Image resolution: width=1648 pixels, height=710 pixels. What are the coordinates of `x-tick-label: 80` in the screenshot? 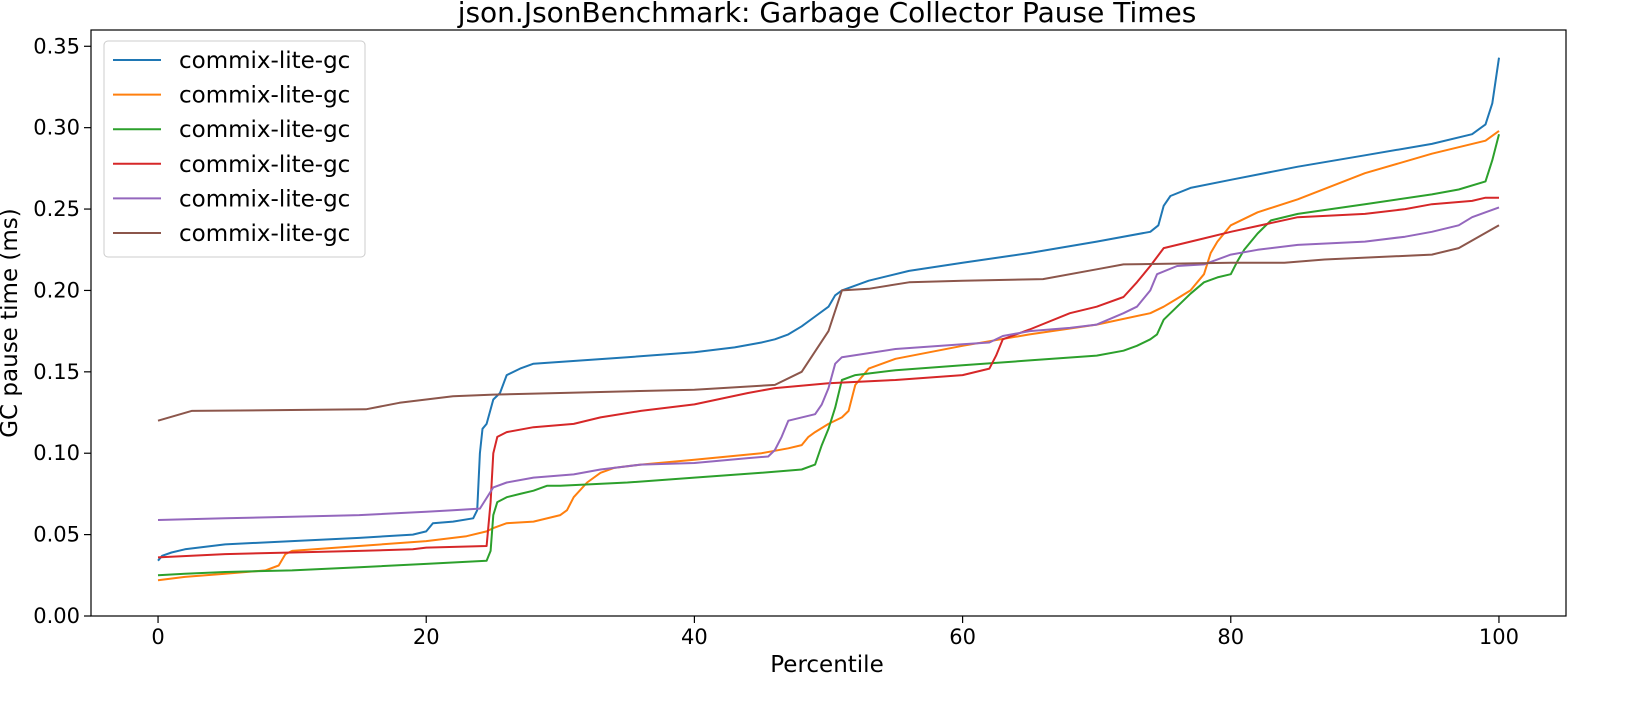 It's located at (1230, 637).